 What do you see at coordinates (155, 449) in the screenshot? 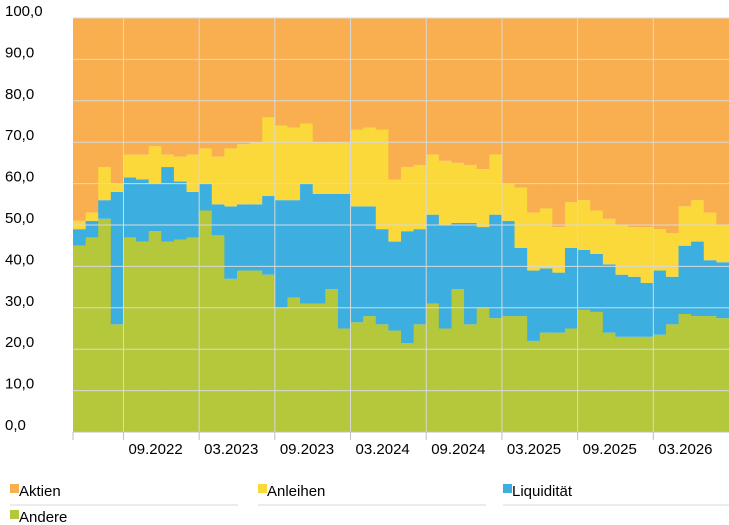
I see `x-tick-label: 09.2022` at bounding box center [155, 449].